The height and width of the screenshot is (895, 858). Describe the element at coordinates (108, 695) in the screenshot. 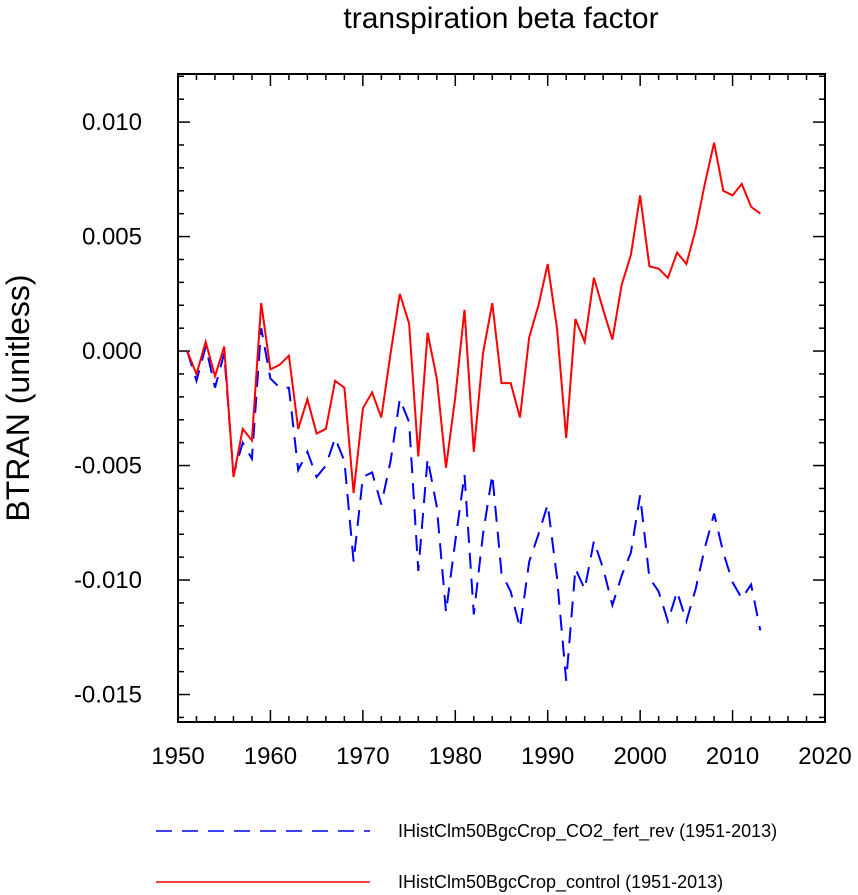

I see `y-tick-label: -0.015` at that location.